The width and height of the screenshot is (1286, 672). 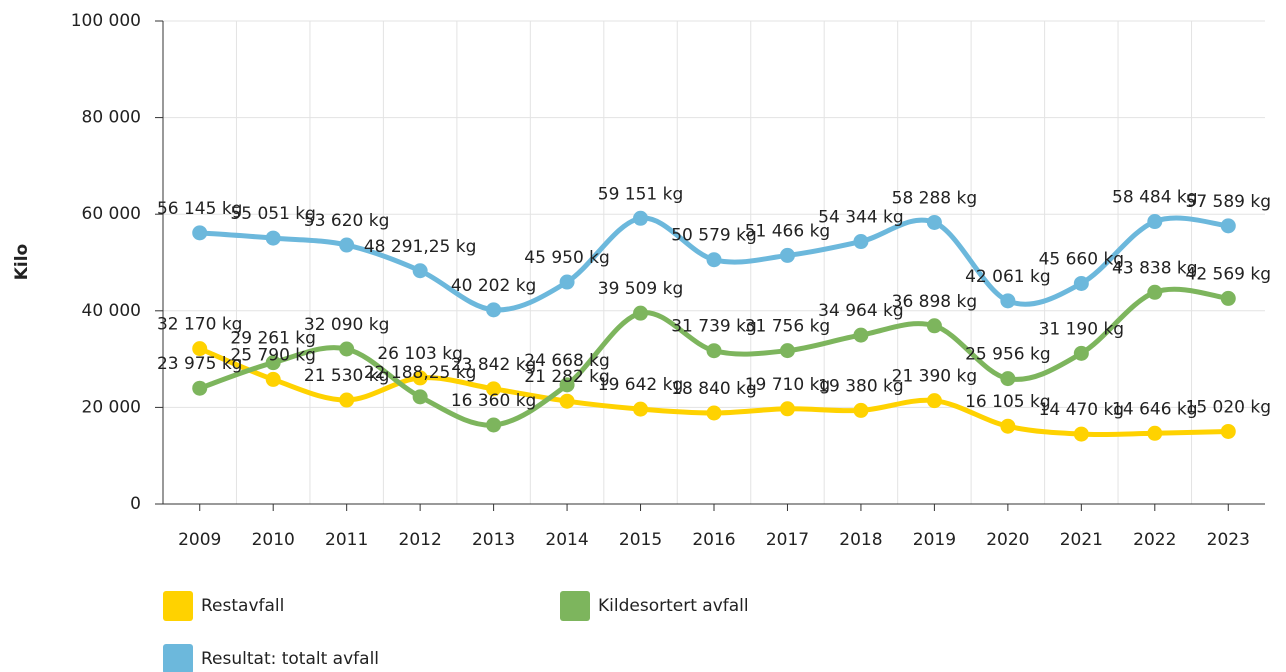 What do you see at coordinates (1008, 402) in the screenshot?
I see `data-label: 16 105 kg` at bounding box center [1008, 402].